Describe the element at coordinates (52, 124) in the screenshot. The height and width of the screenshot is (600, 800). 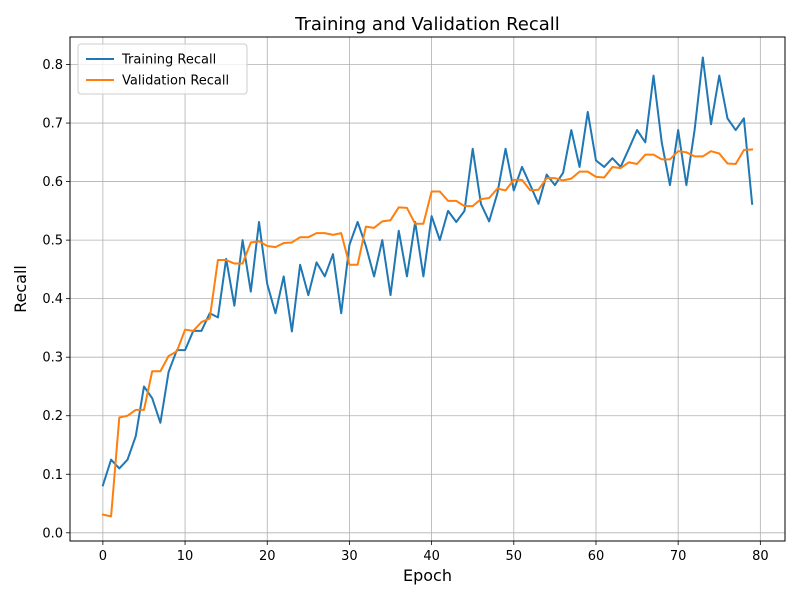
I see `y-tick-label: 0.7` at that location.